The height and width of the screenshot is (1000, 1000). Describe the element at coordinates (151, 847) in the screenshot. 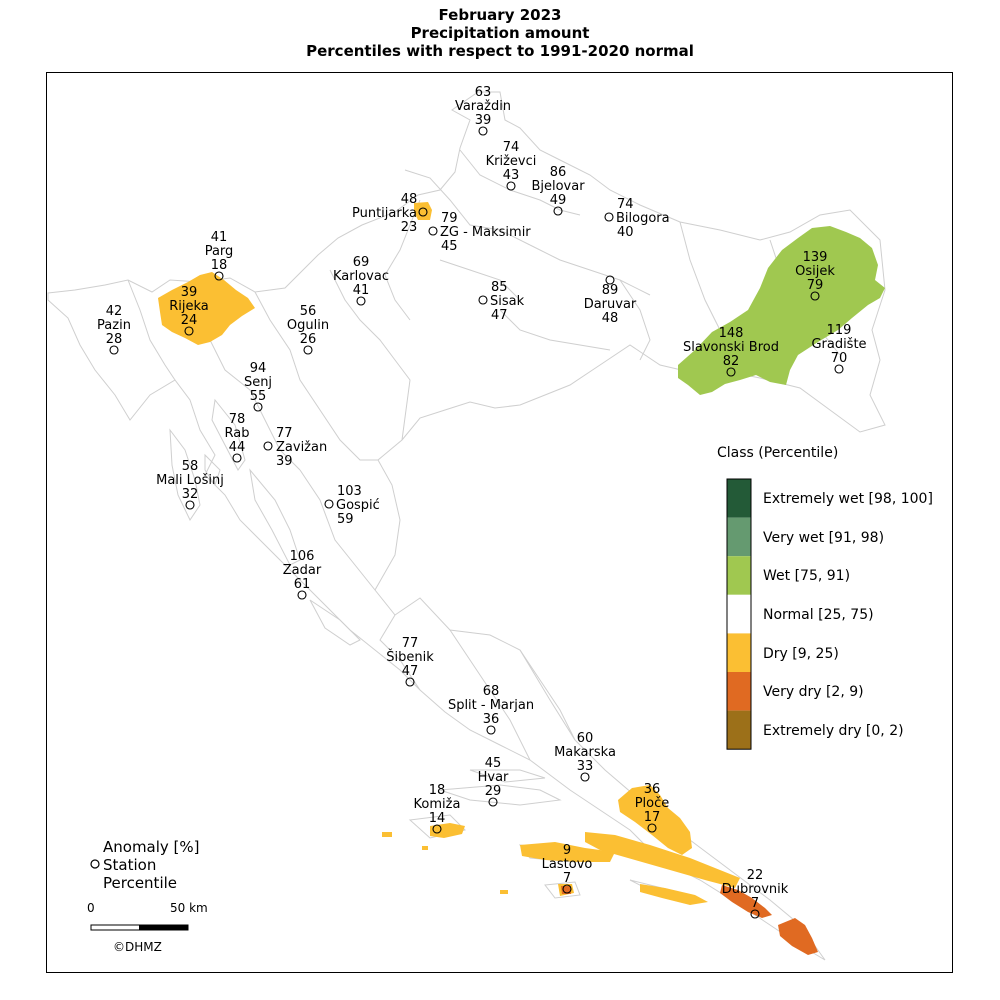

I see `key-anomaly-label: Anomaly [%]` at that location.